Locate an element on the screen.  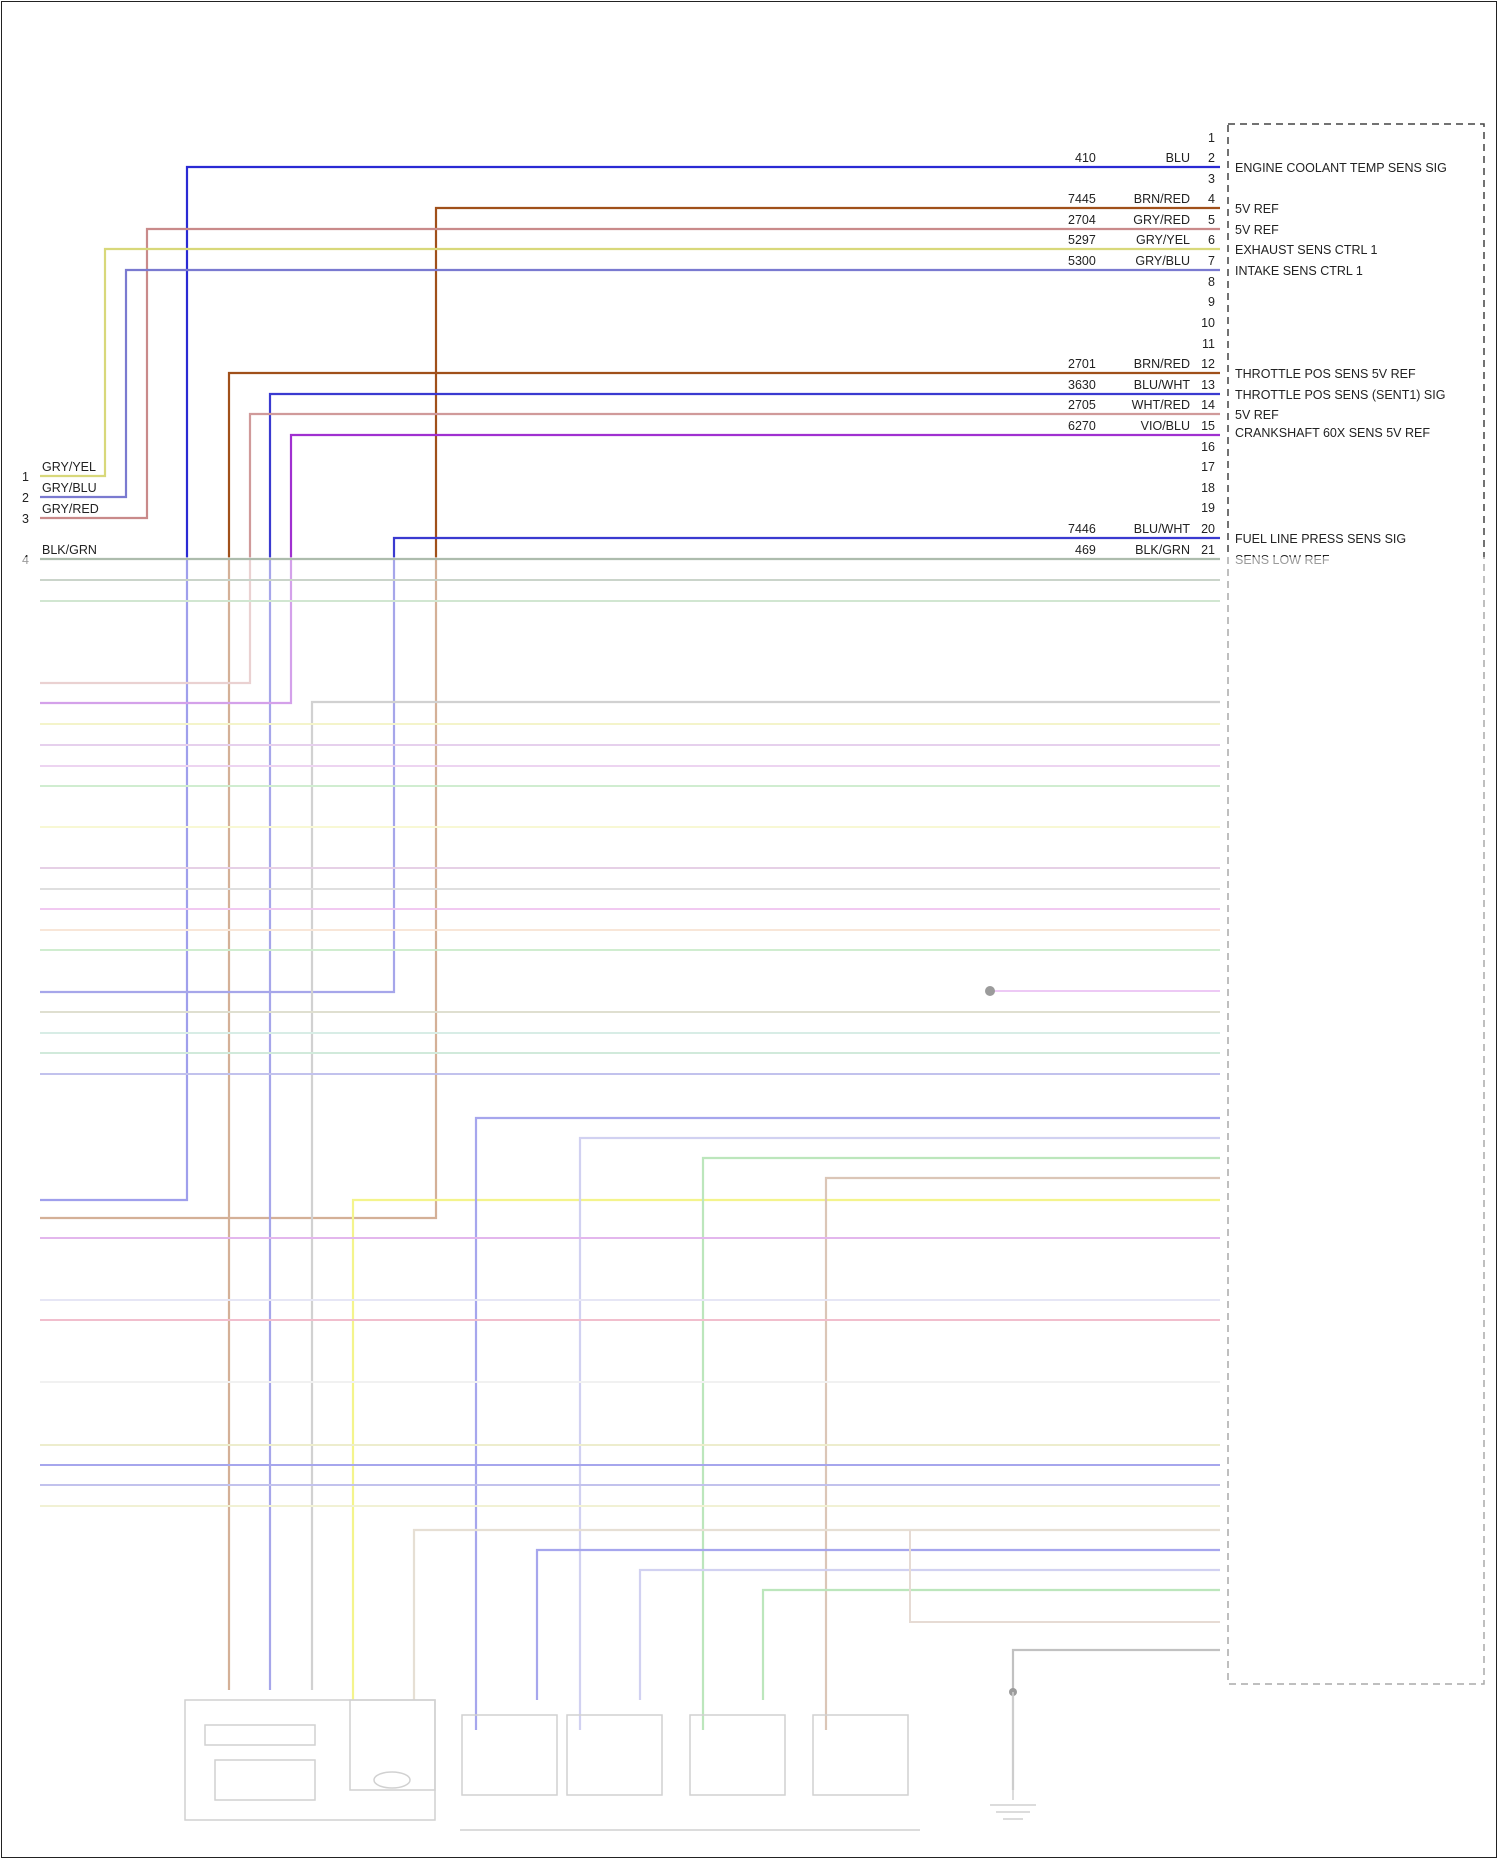
pin-number: 8 is located at coordinates (1211, 282).